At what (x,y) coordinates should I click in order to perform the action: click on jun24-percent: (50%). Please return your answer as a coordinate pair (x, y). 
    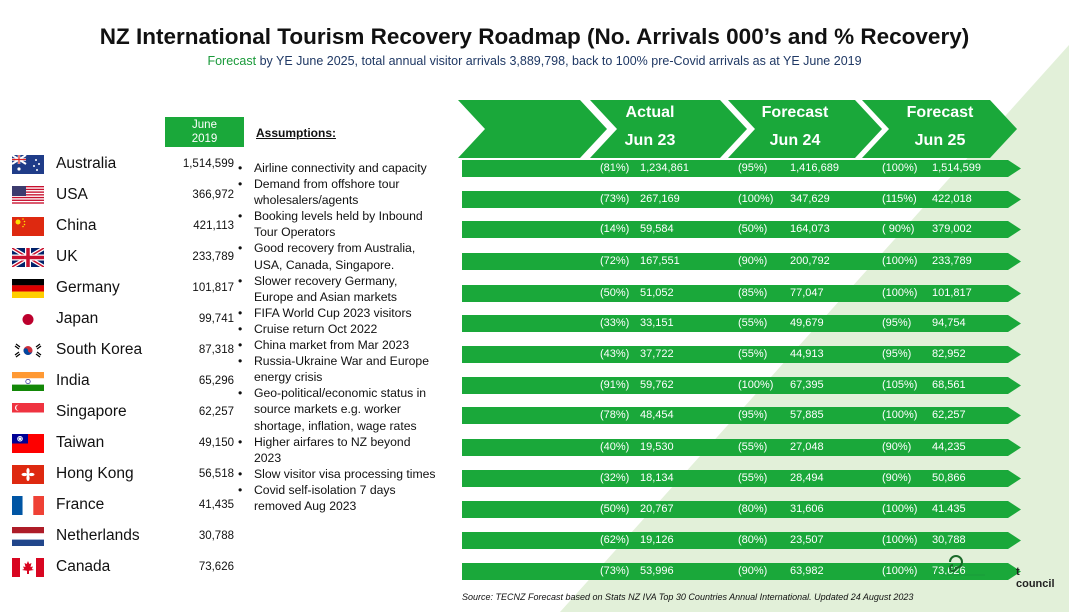
    Looking at the image, I should click on (753, 229).